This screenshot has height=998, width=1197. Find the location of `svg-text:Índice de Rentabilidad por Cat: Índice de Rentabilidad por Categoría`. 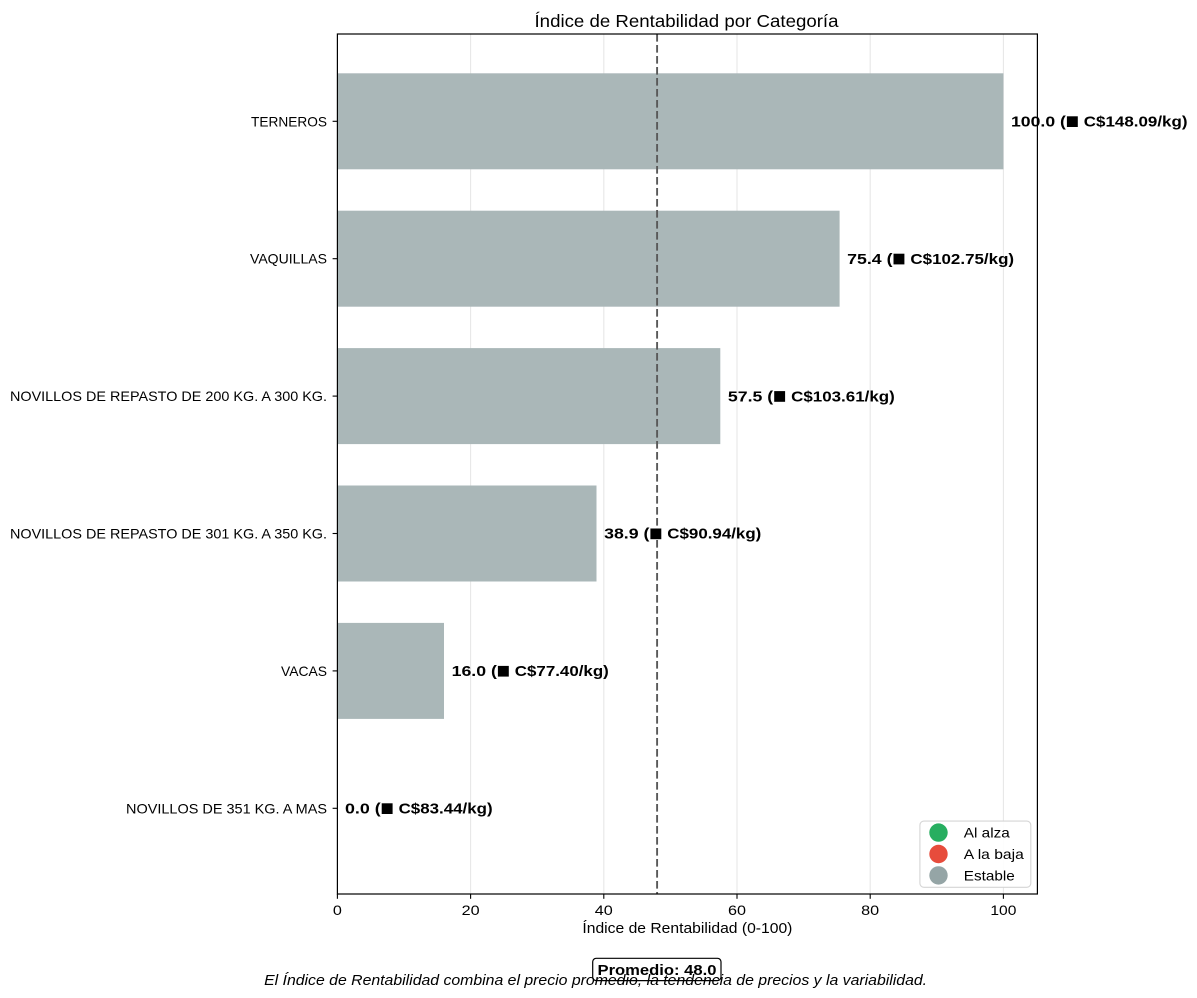

svg-text:Índice de Rentabilidad por Cat: Índice de Rentabilidad por Categoría is located at coordinates (687, 21).